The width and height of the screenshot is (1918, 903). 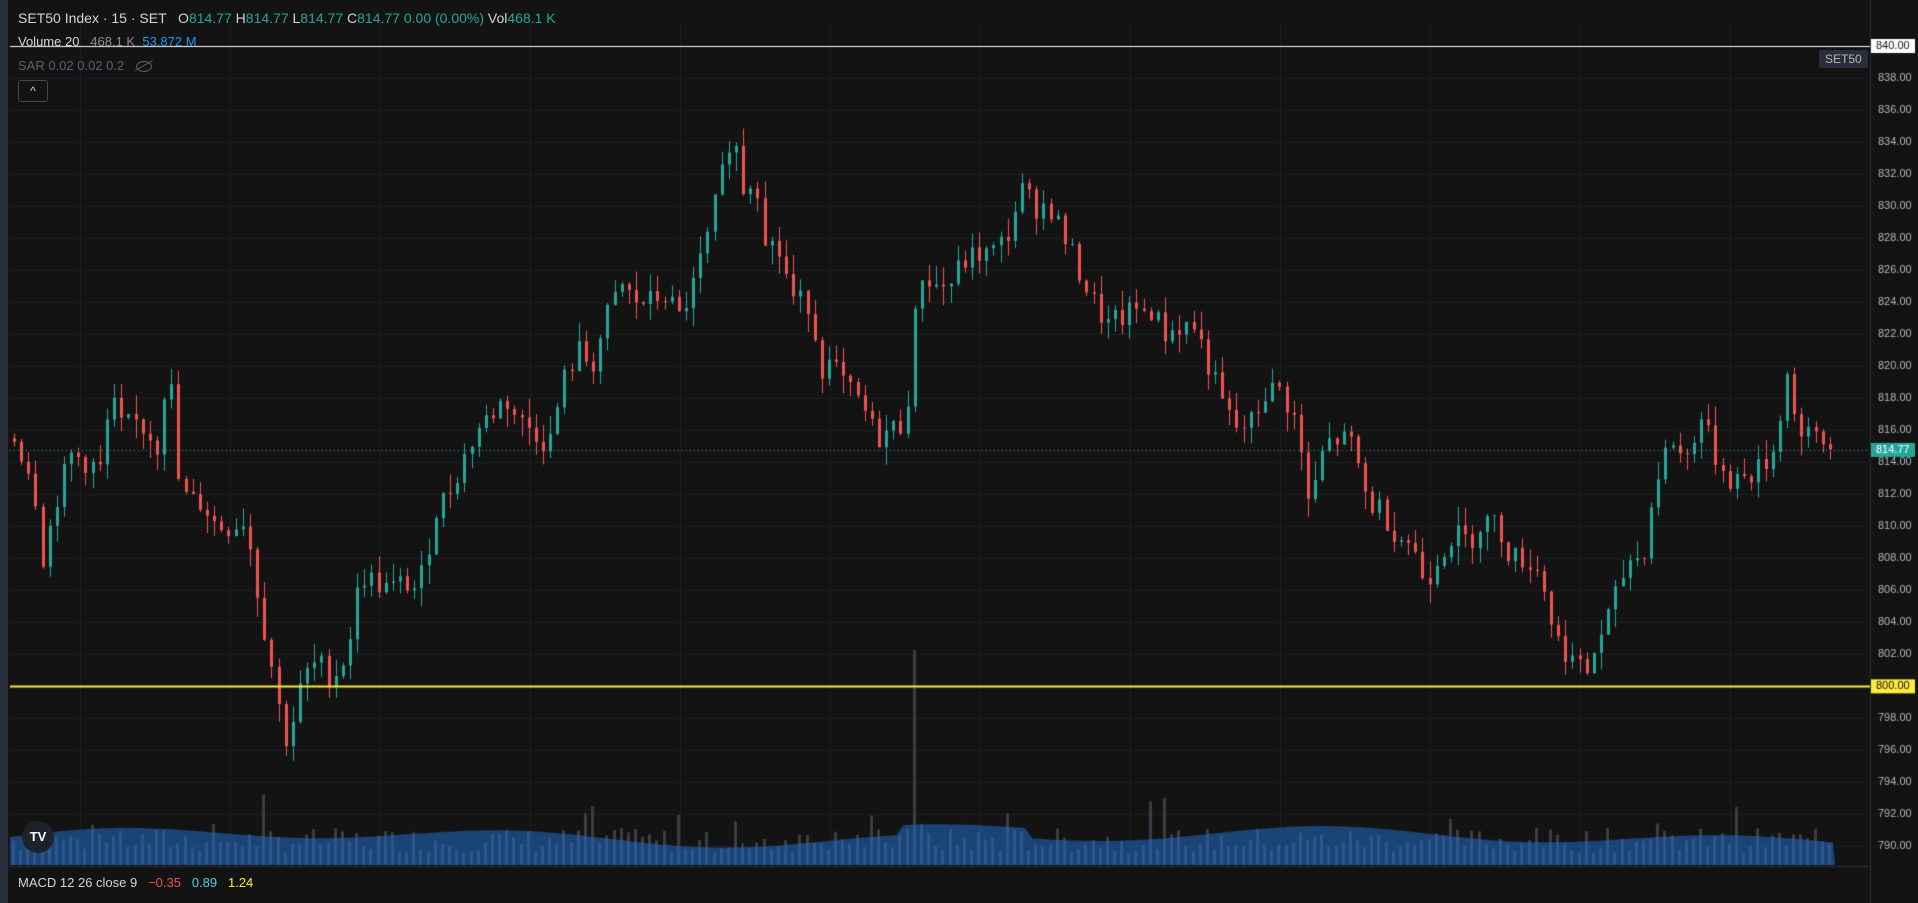 I want to click on volume-study-label: Volume 20, so click(x=49, y=41).